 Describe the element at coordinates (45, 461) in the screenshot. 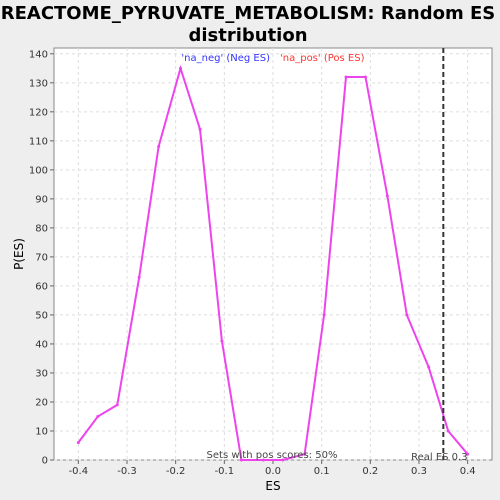

I see `y-tick-label: 0` at that location.